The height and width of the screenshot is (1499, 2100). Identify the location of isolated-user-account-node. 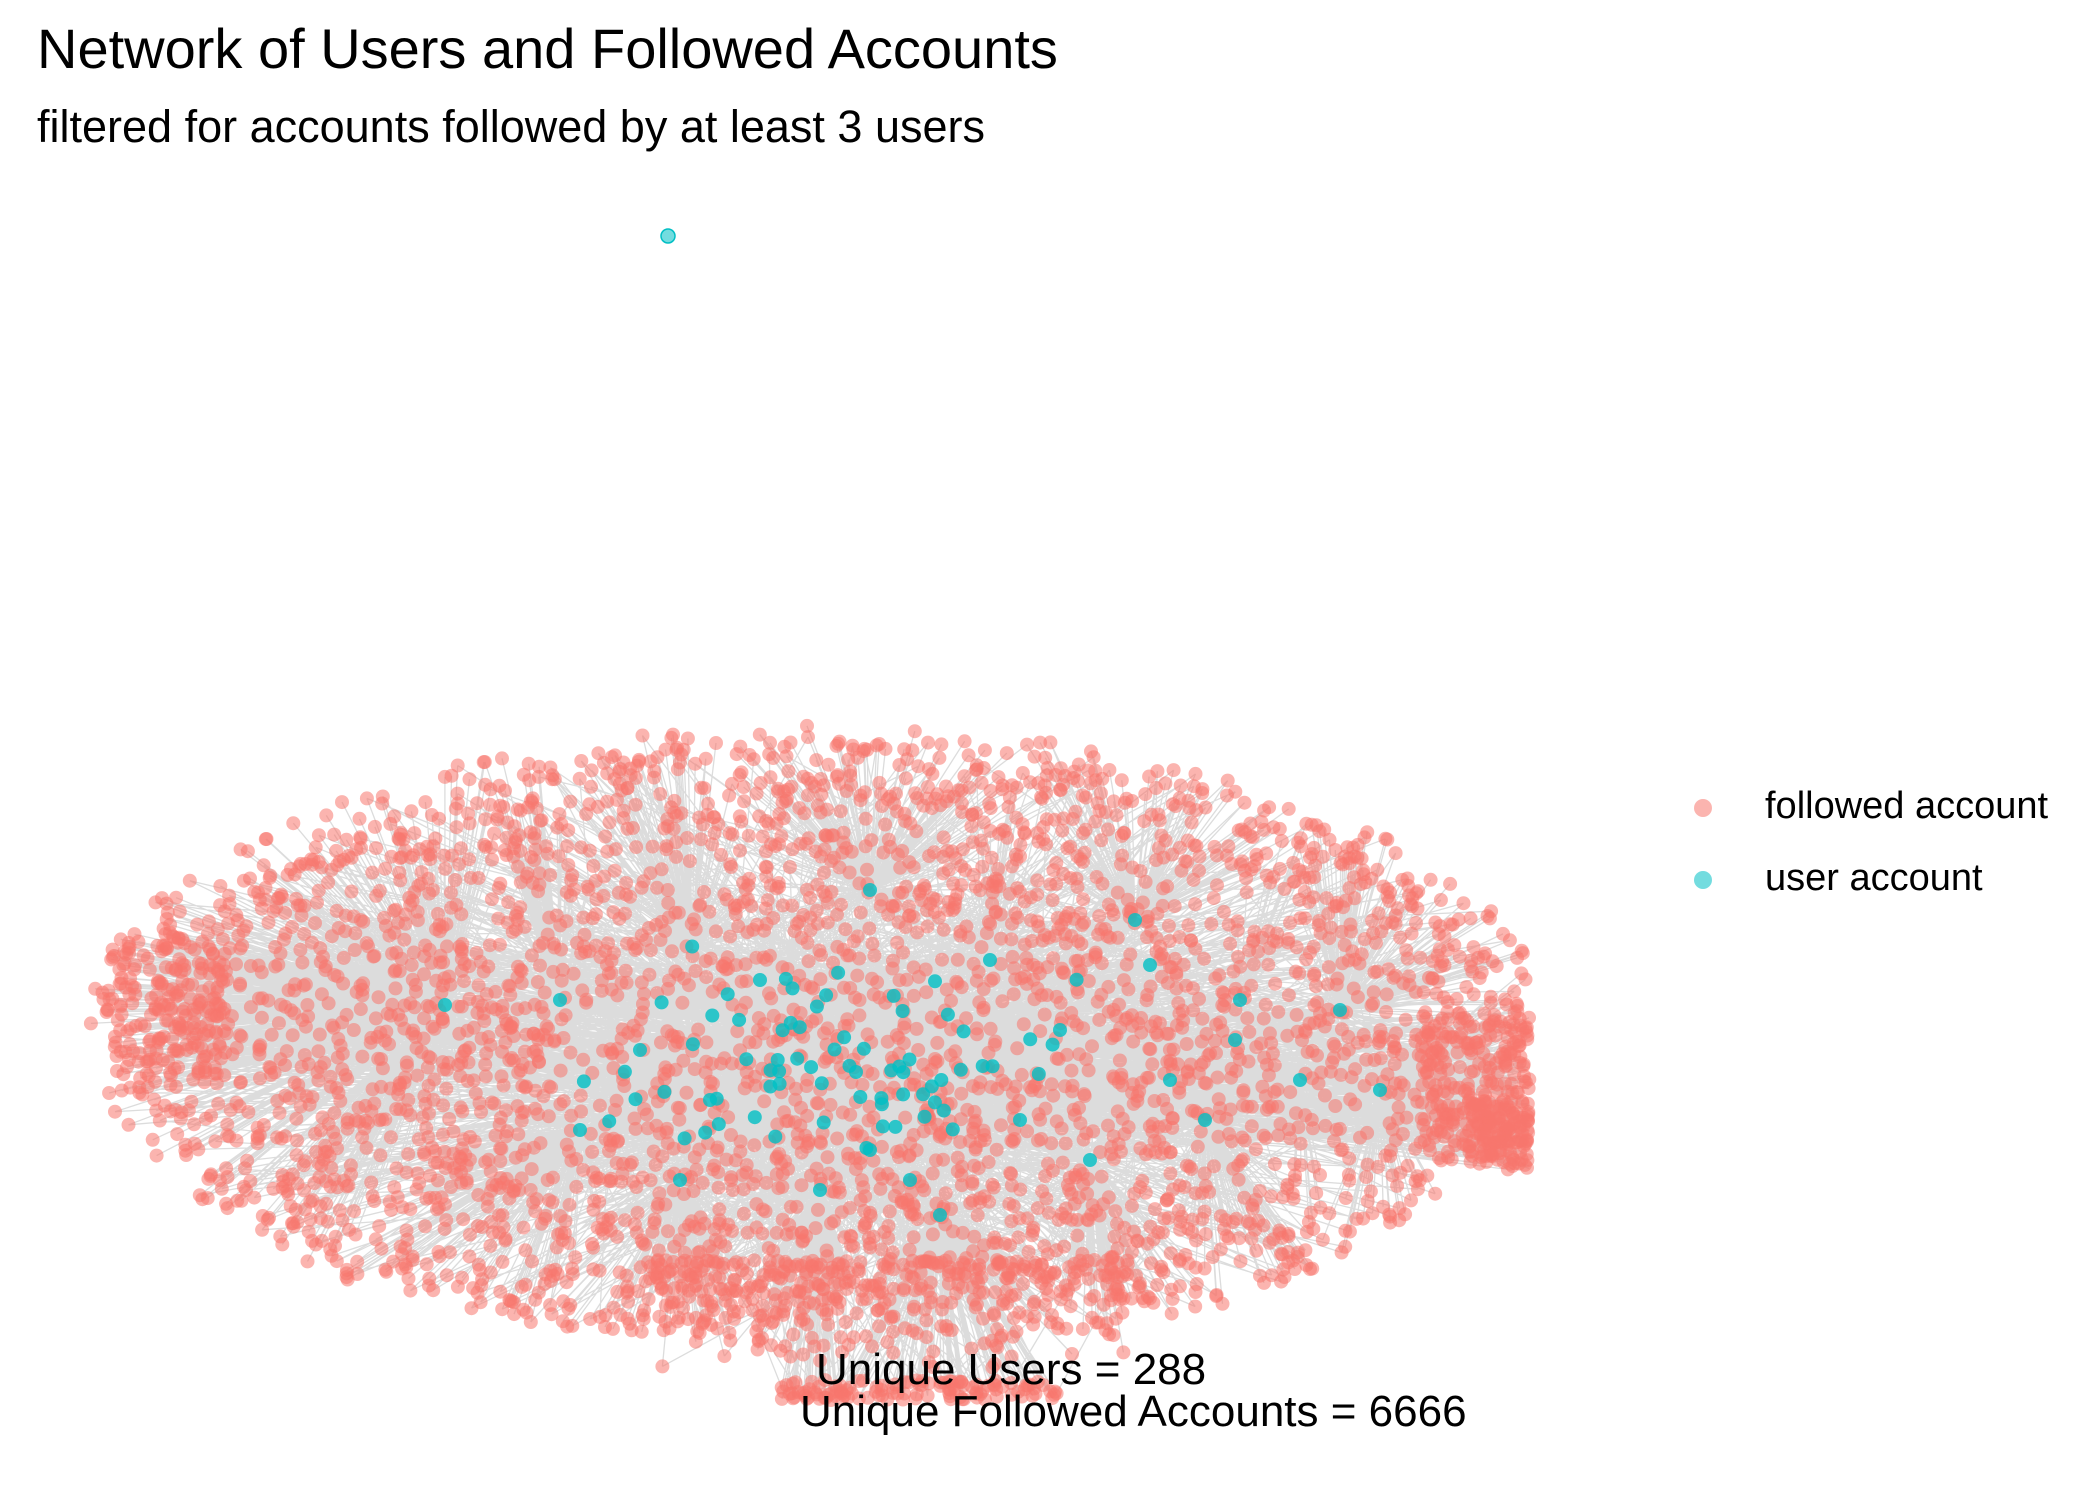
(668, 236).